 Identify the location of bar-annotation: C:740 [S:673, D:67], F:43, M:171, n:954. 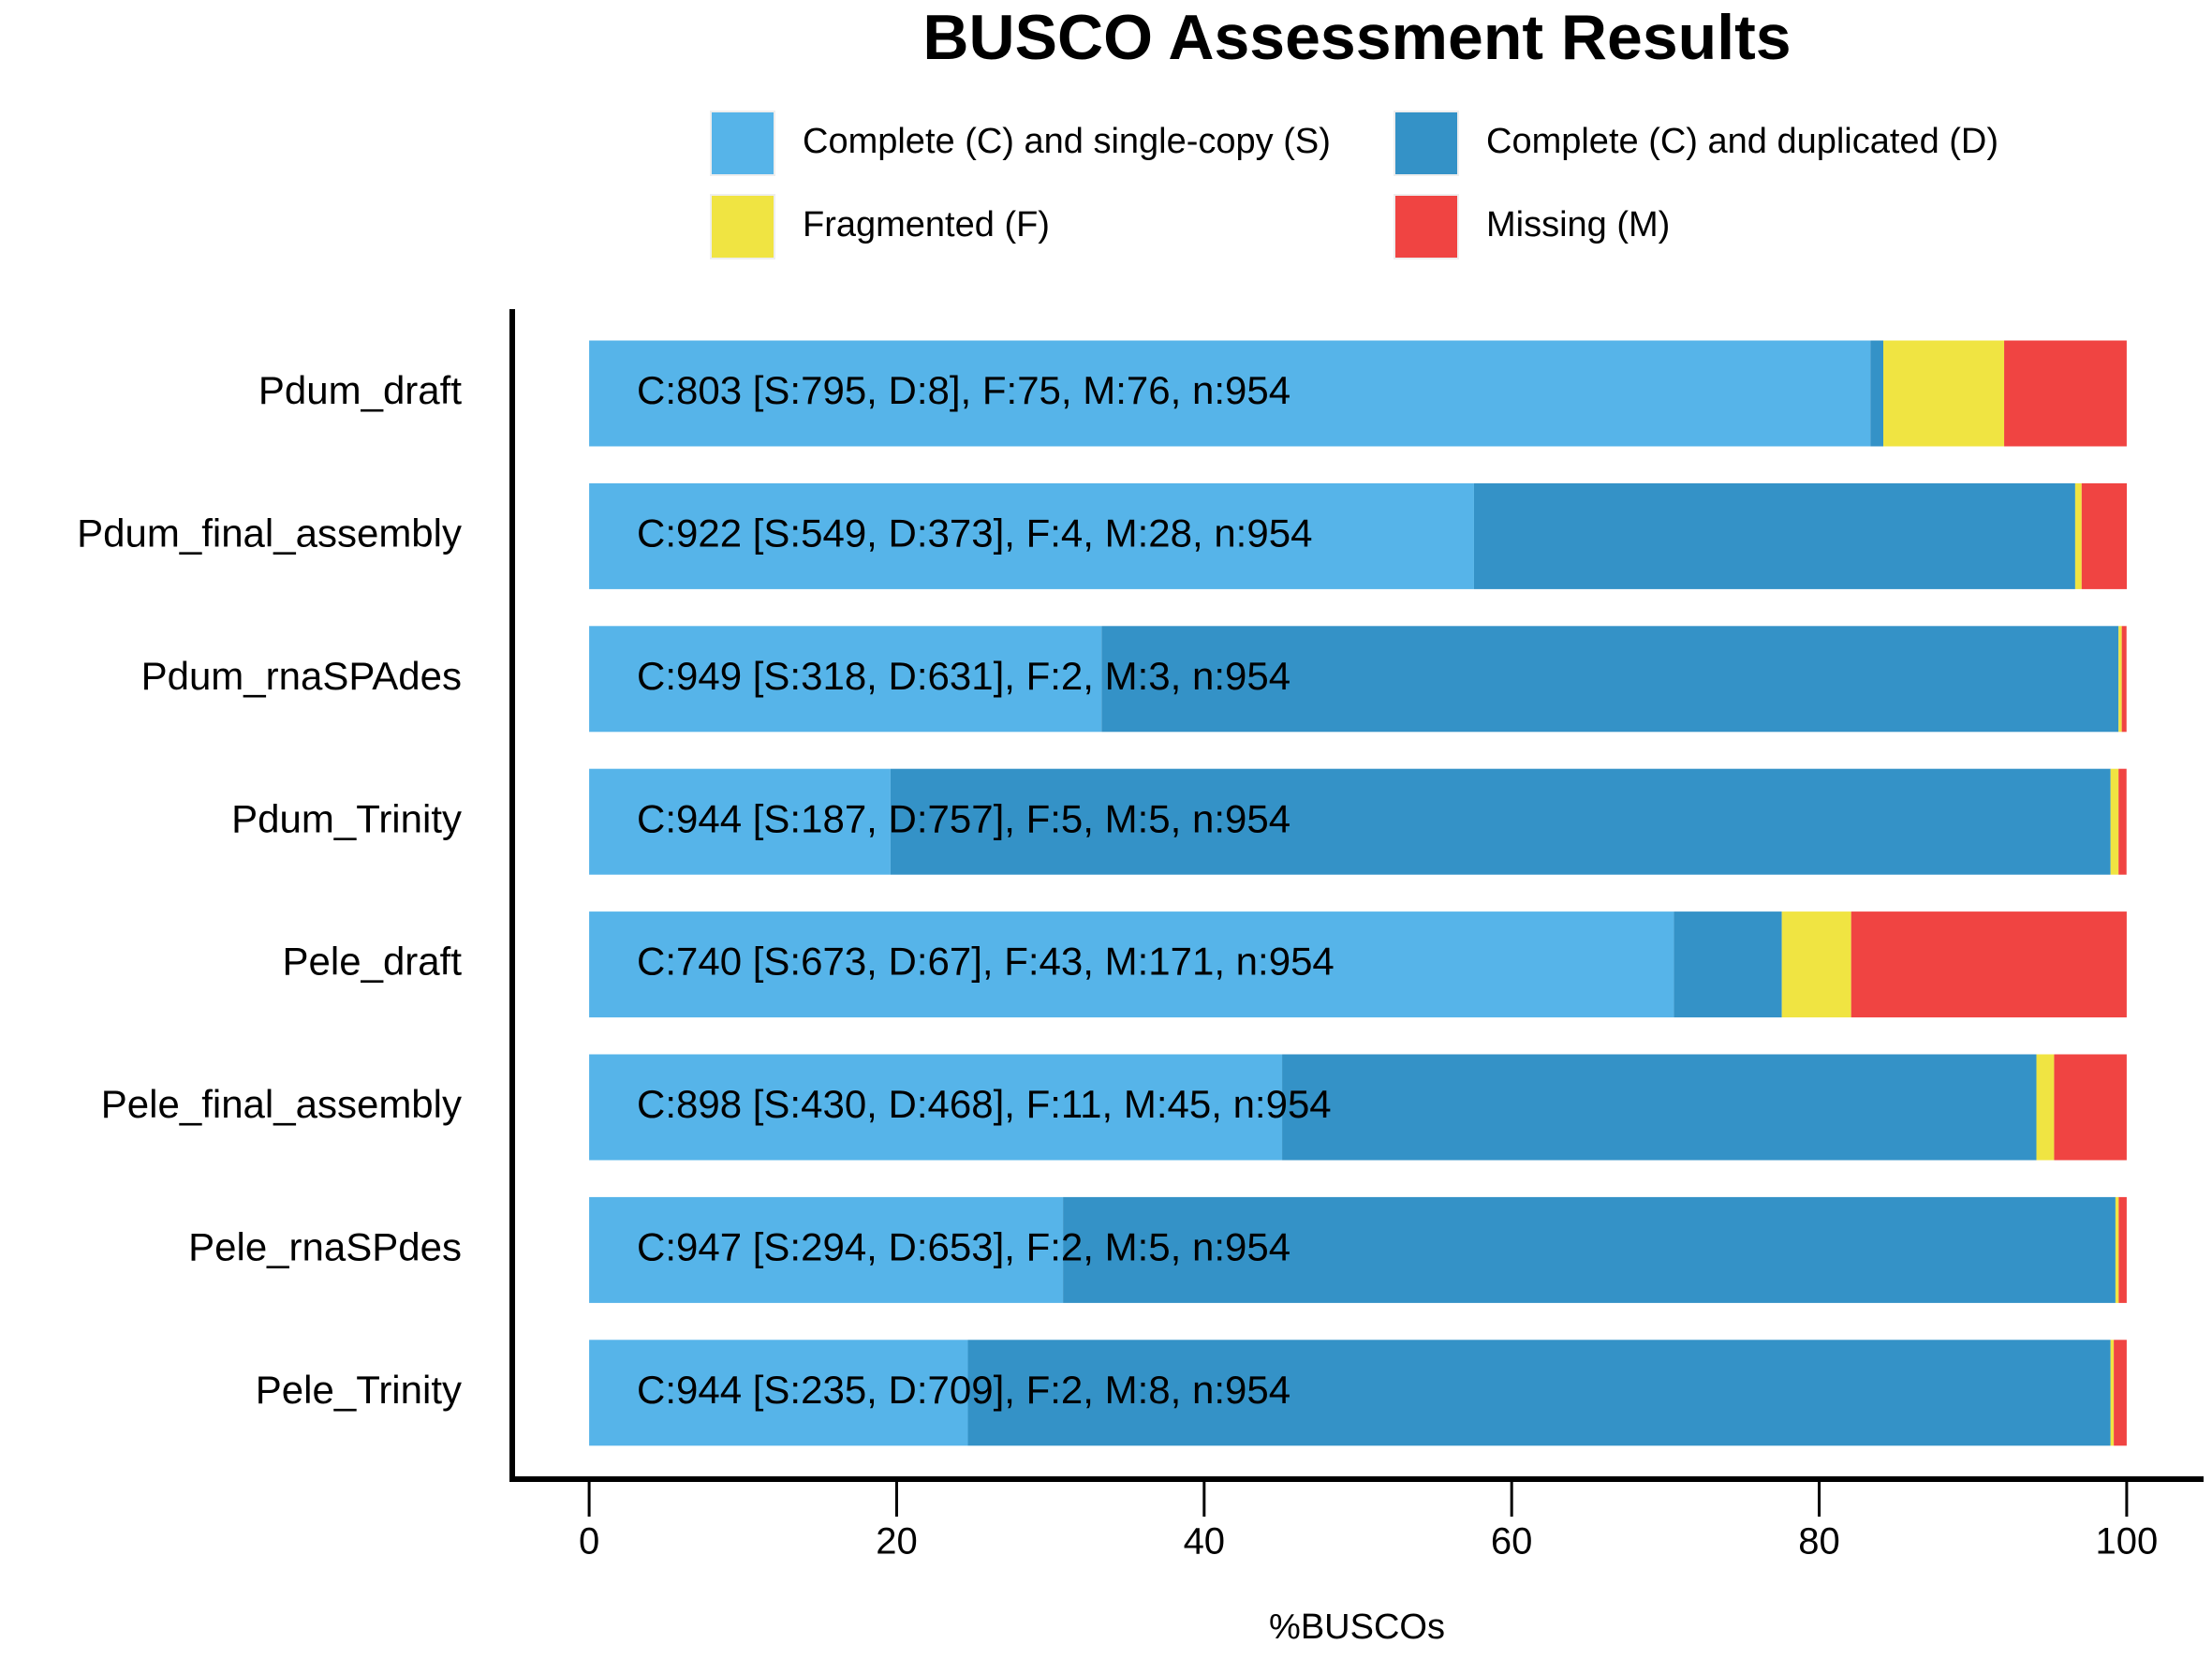
(986, 962).